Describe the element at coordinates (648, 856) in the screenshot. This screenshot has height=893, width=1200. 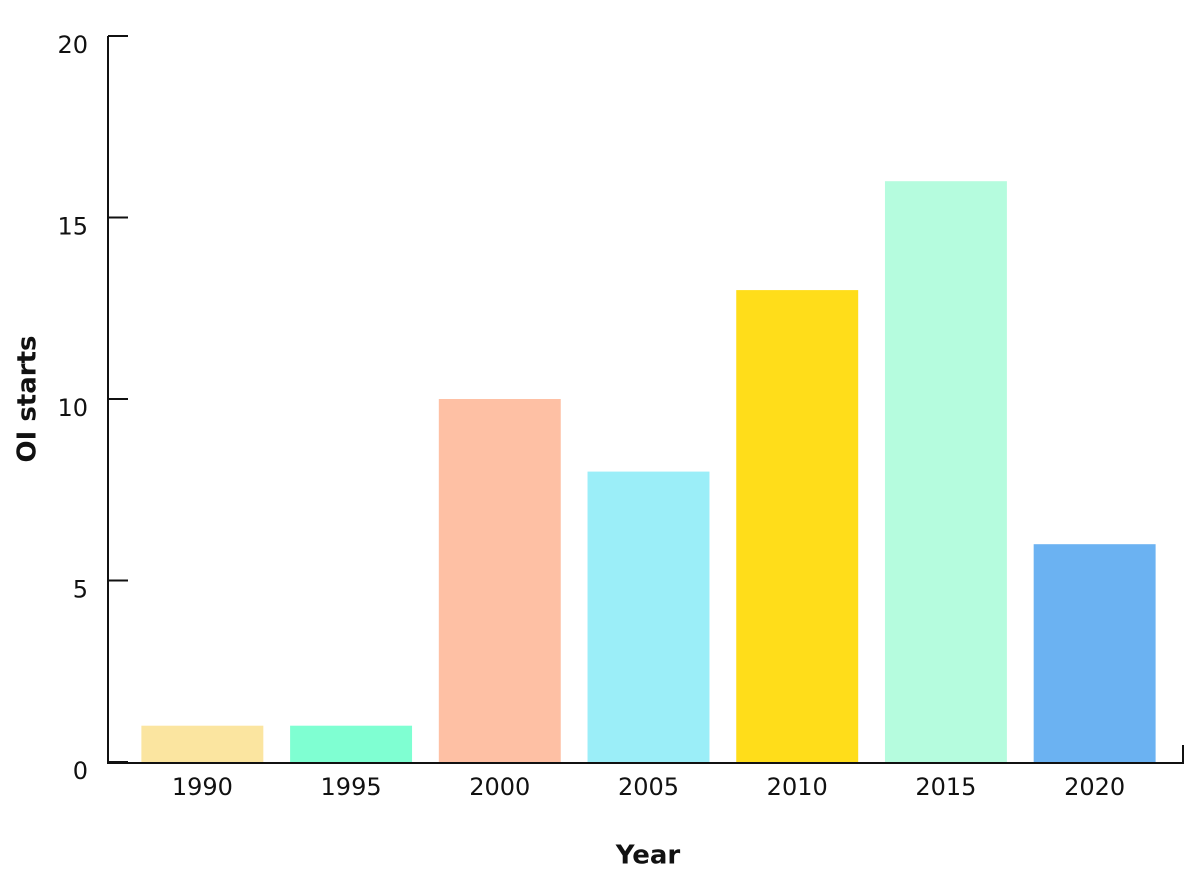
I see `x-axis-label: Year` at that location.